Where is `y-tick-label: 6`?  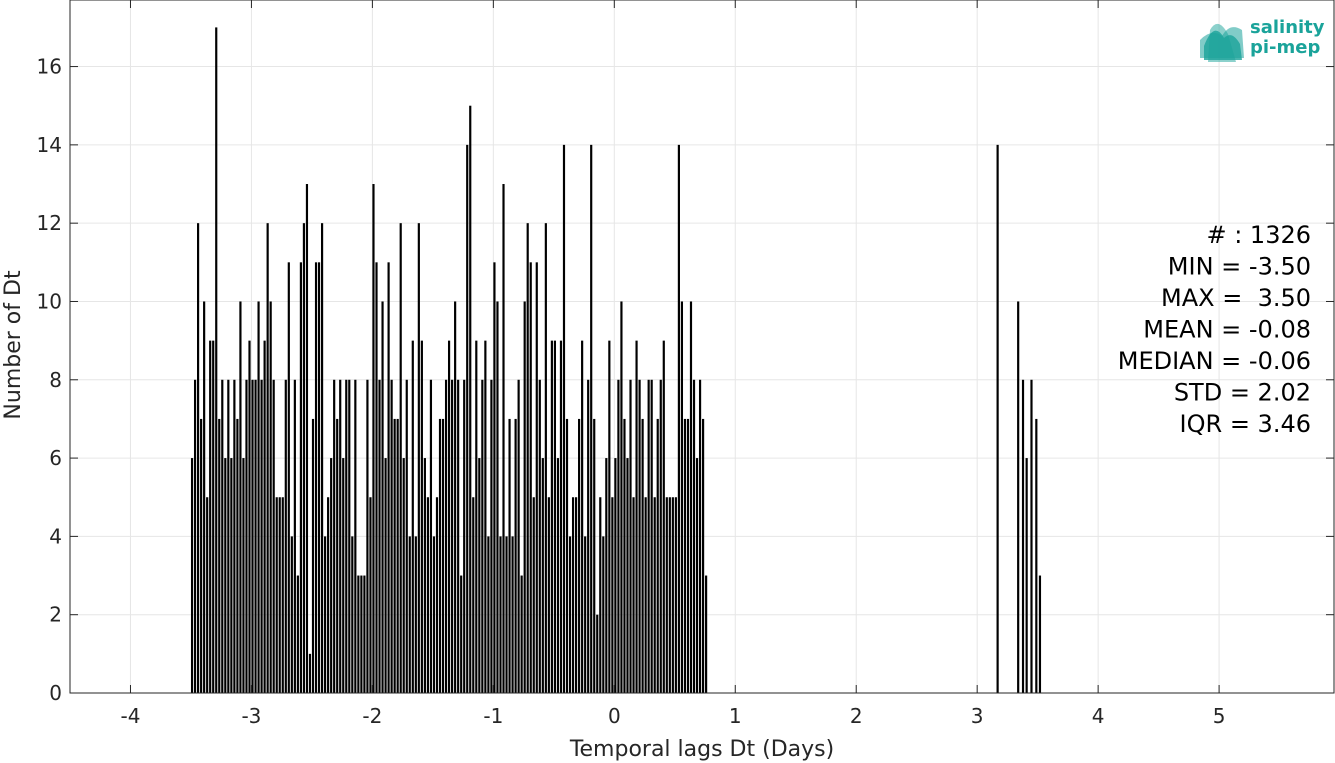
y-tick-label: 6 is located at coordinates (55, 458).